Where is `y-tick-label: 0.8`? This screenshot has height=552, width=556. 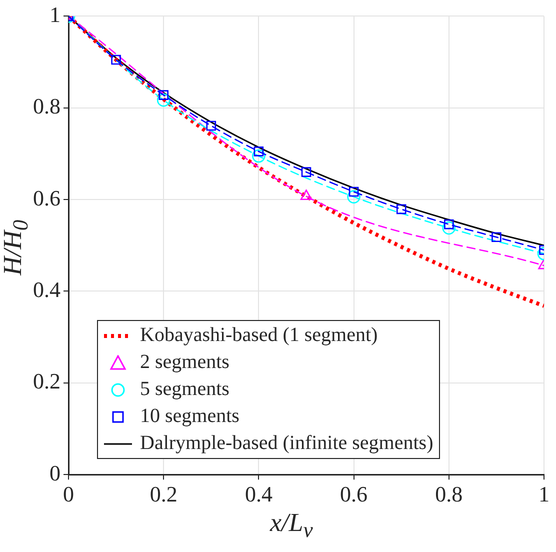 y-tick-label: 0.8 is located at coordinates (46, 106).